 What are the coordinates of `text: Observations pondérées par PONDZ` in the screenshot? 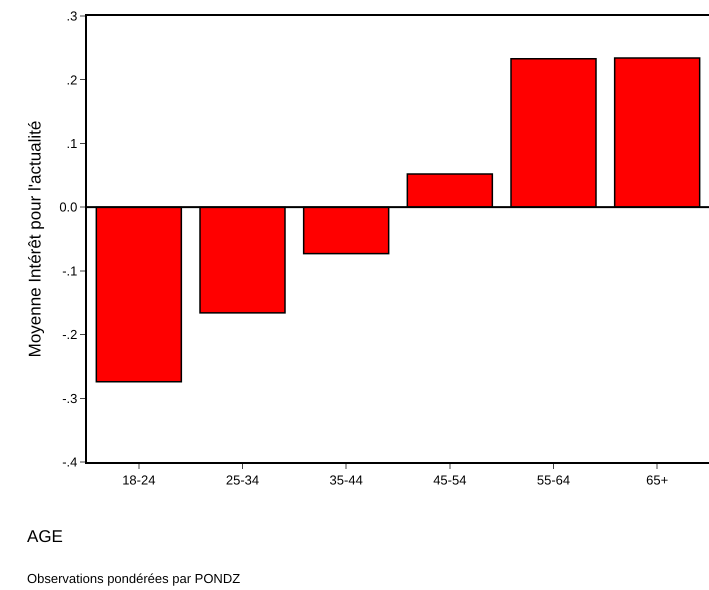 It's located at (133, 578).